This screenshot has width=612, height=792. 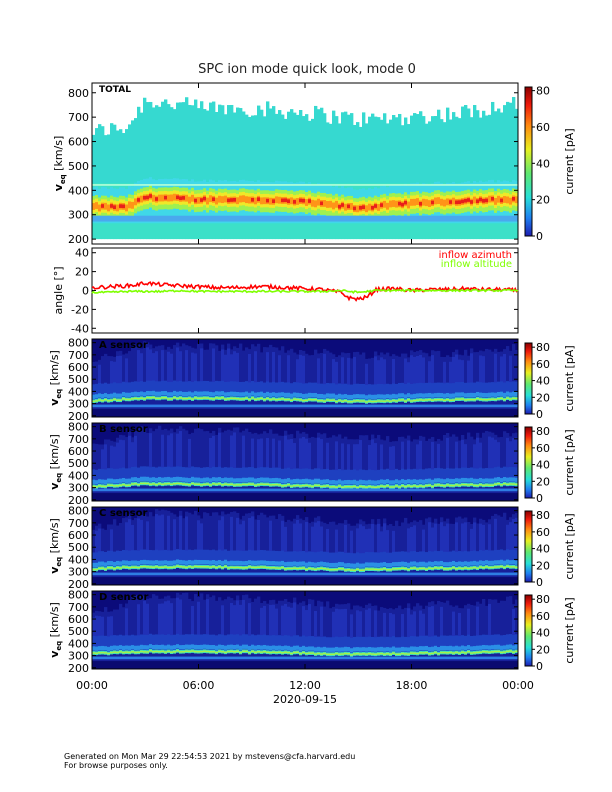 What do you see at coordinates (115, 90) in the screenshot?
I see `panel-label: TOTAL` at bounding box center [115, 90].